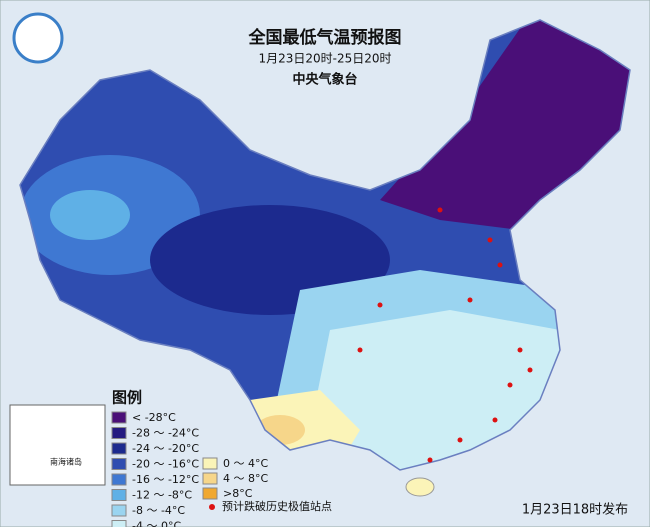 The width and height of the screenshot is (650, 531). Describe the element at coordinates (324, 59) in the screenshot. I see `period: 1月23日20时-25日20时` at that location.